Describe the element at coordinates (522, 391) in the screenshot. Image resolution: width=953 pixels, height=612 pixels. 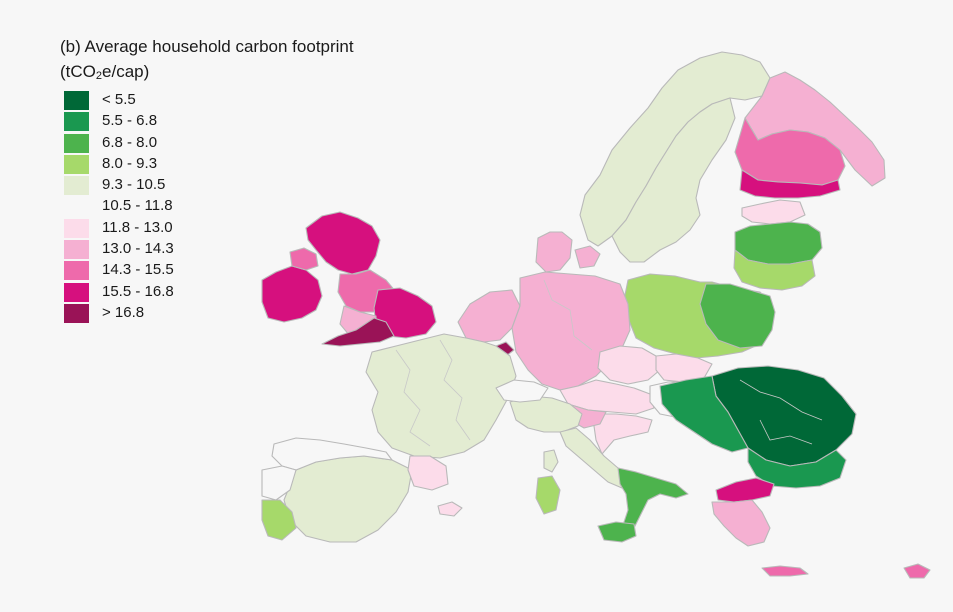
I see `region-switzerland` at that location.